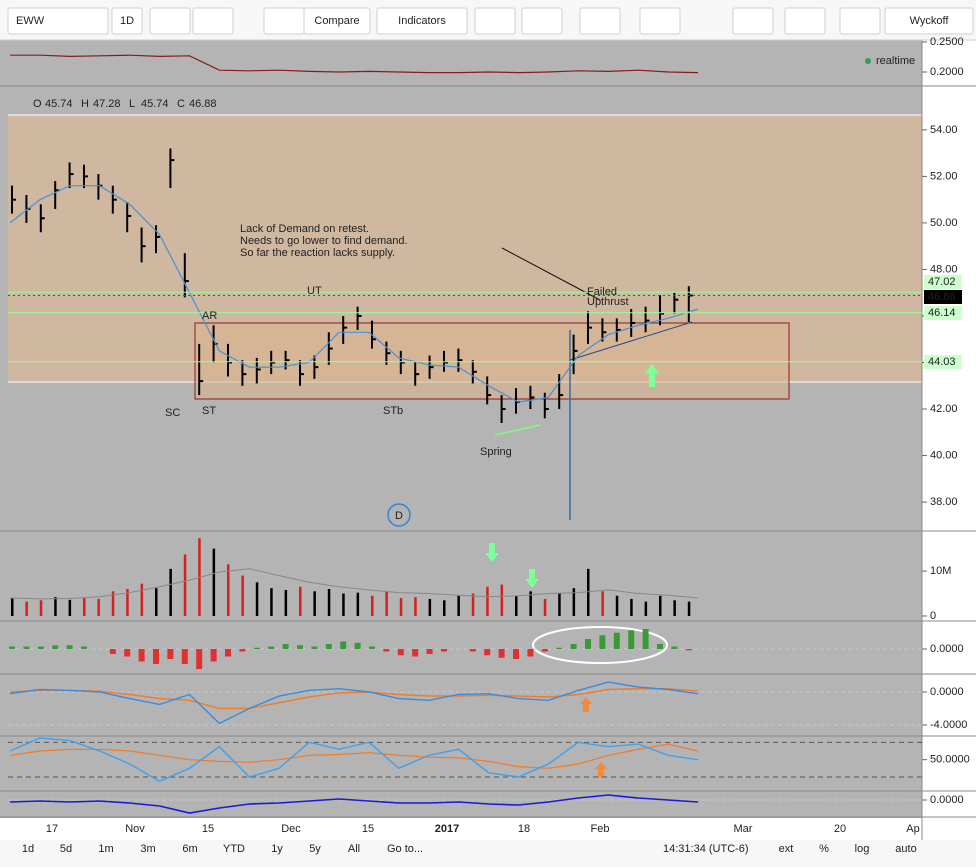 The height and width of the screenshot is (867, 976). What do you see at coordinates (277, 849) in the screenshot?
I see `timeframe-button: 1y` at bounding box center [277, 849].